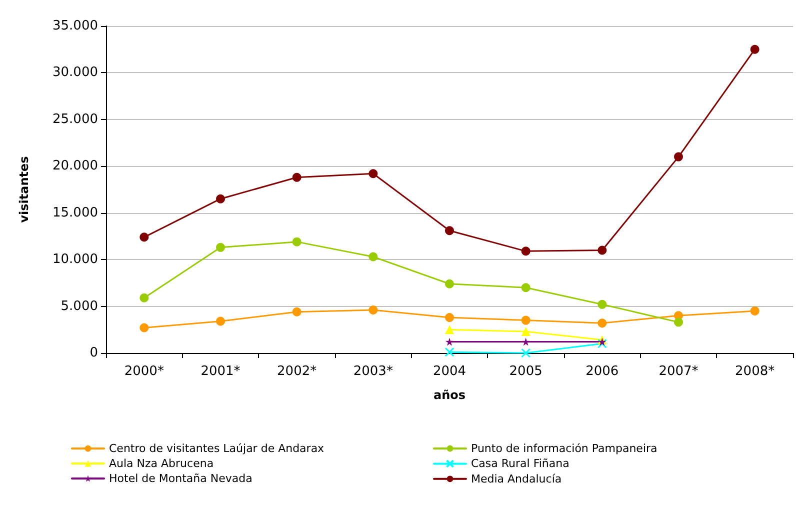  I want to click on legend-label: Media Andalucía, so click(516, 479).